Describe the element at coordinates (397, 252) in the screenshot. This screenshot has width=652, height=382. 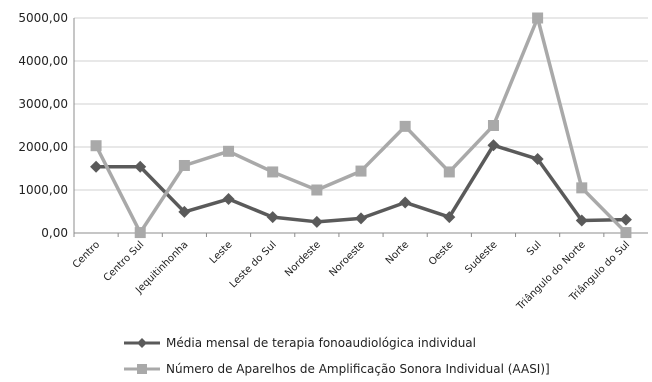
I see `x-tick-label: Norte` at that location.